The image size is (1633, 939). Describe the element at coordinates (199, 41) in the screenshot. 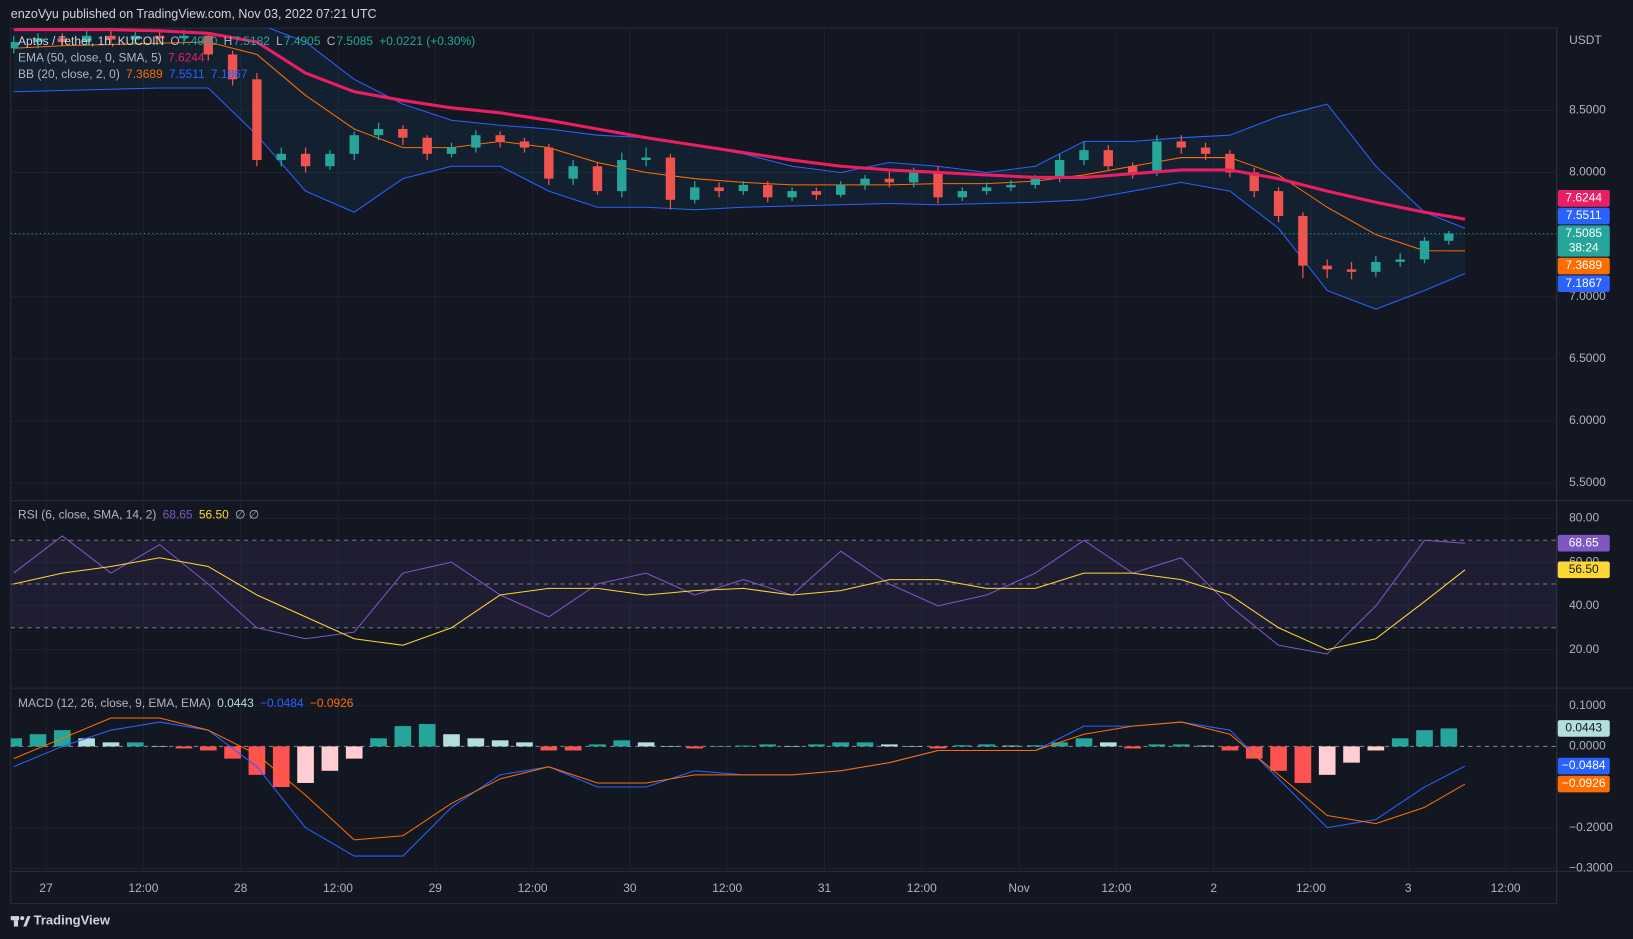

I see `ohlc-value: 7.4960` at that location.